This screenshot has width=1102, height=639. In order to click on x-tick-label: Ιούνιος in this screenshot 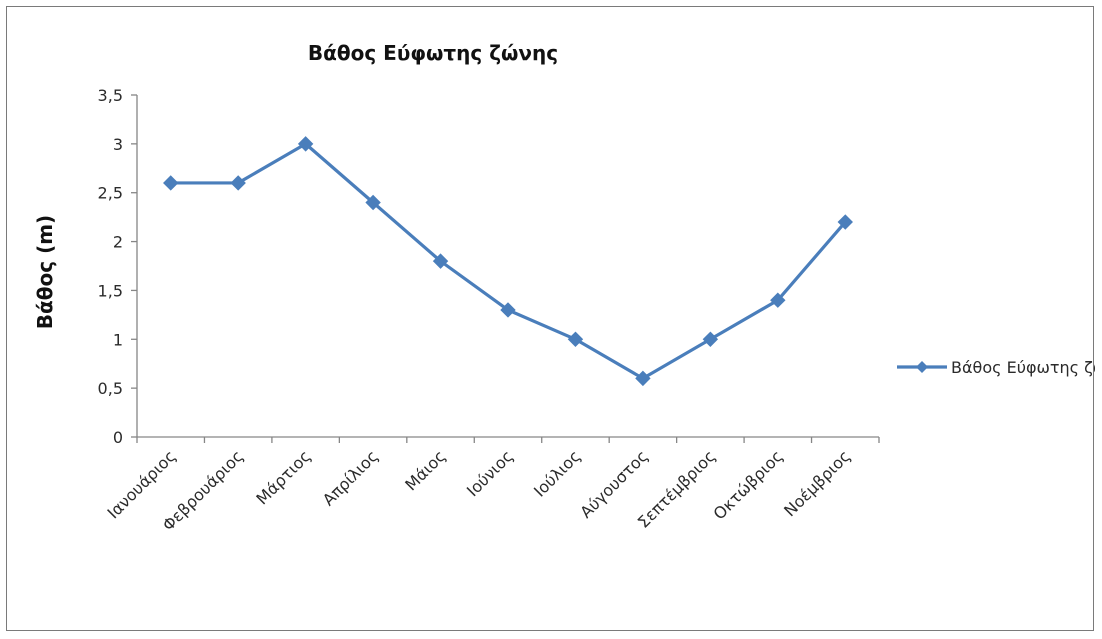, I will do `click(490, 473)`.